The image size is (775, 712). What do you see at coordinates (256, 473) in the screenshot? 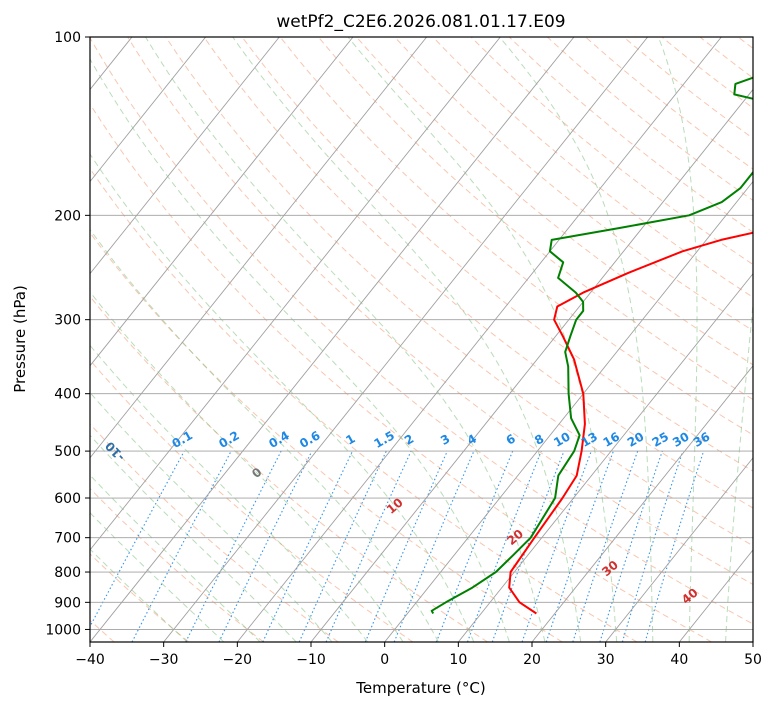
I see `moist-adiabat-label: 0` at bounding box center [256, 473].